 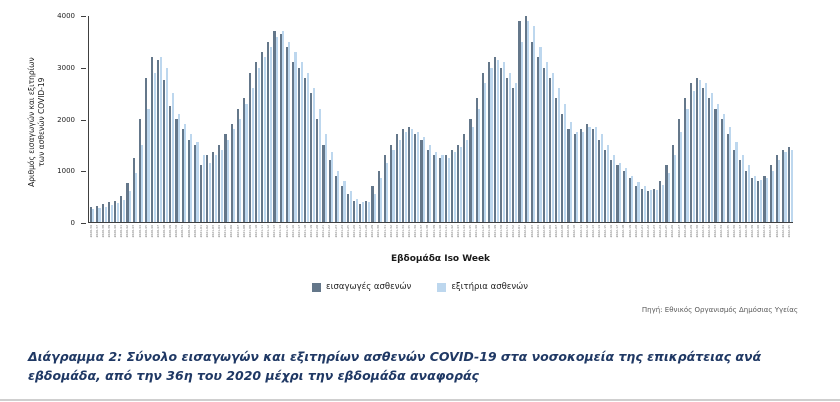 I want to click on x-tick-label: 2021-16, so click(x=292, y=231).